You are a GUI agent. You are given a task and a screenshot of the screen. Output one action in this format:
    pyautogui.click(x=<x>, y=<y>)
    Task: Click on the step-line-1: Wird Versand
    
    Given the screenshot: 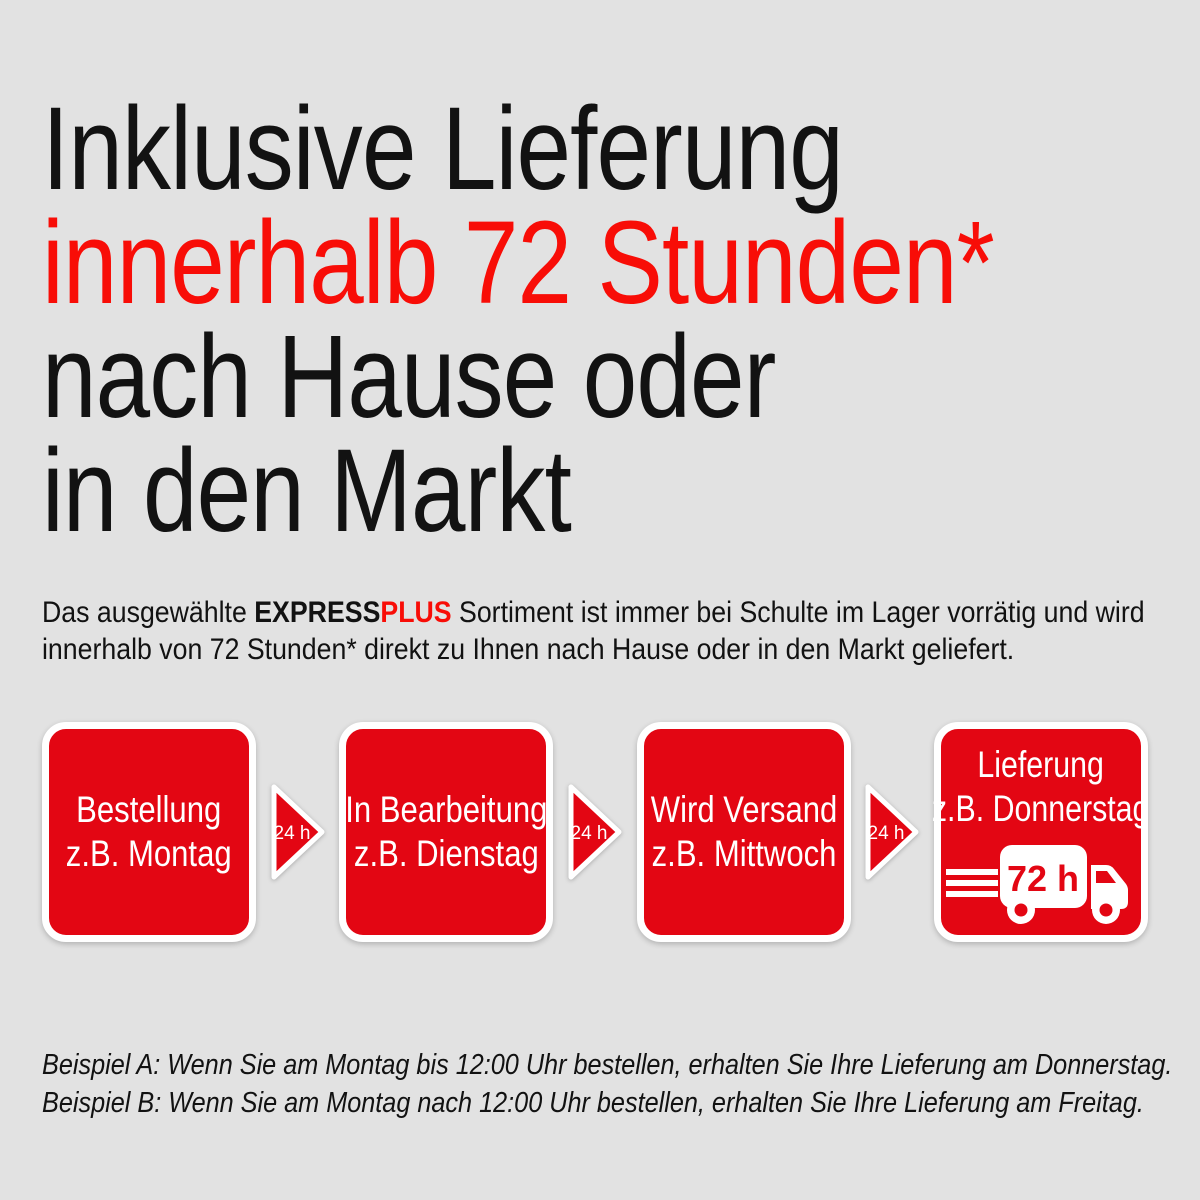 What is the action you would take?
    pyautogui.click(x=743, y=809)
    